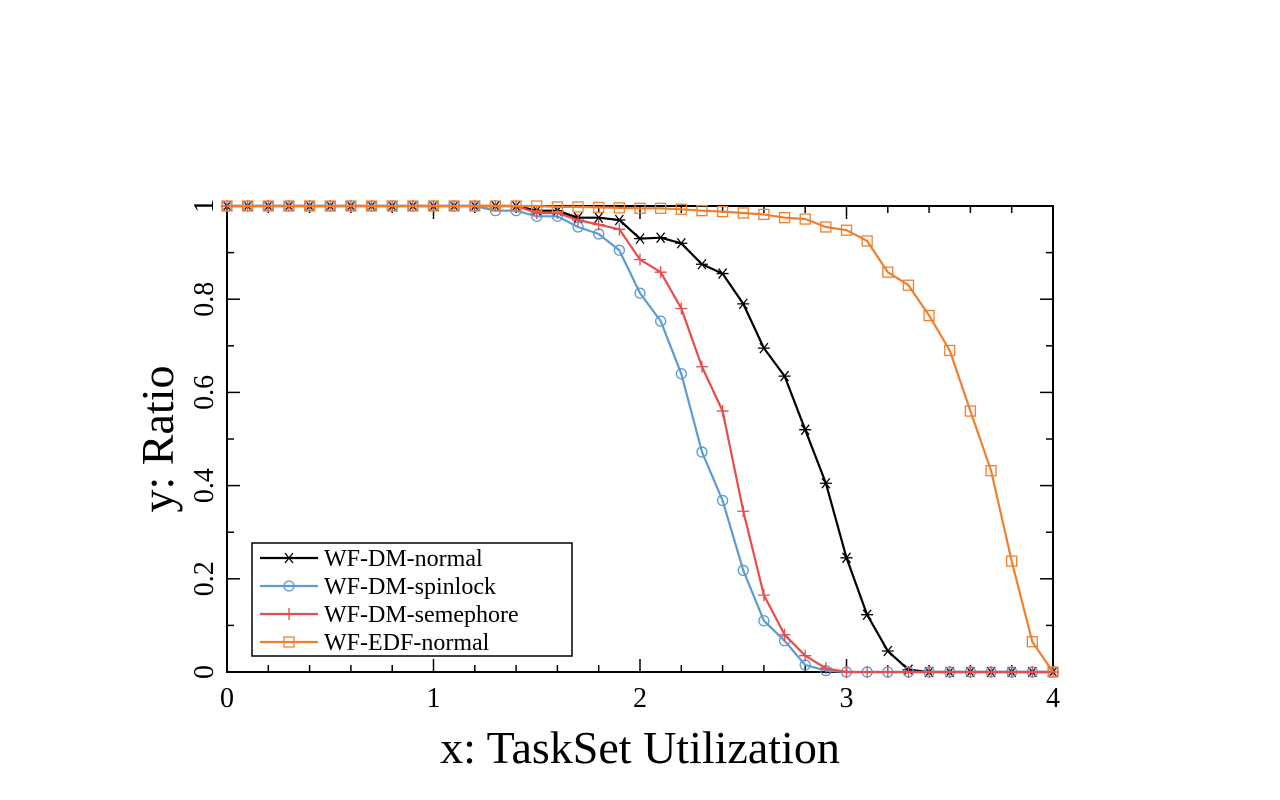 This screenshot has height=800, width=1280. Describe the element at coordinates (204, 485) in the screenshot. I see `y-tick-label: 0.4` at that location.